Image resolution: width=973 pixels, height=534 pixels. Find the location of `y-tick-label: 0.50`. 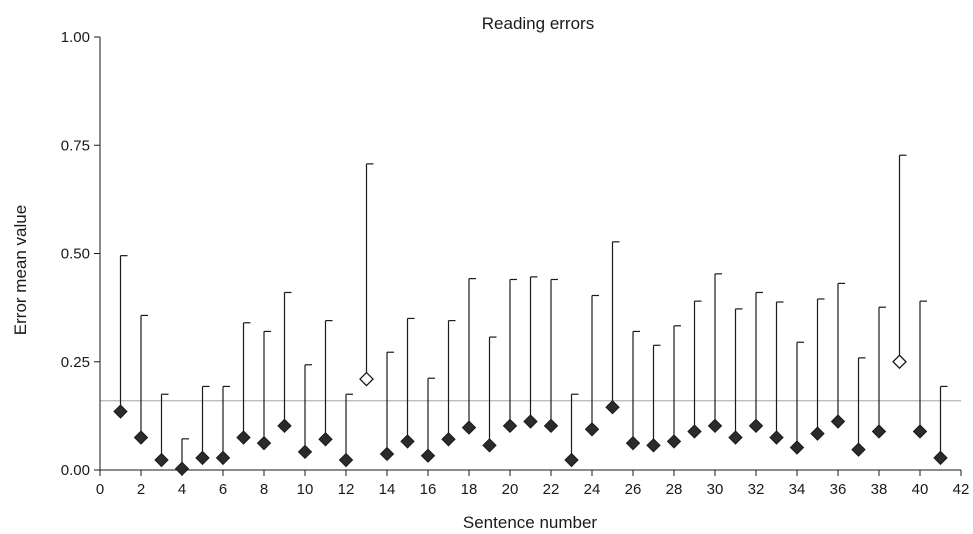

y-tick-label: 0.50 is located at coordinates (75, 254).